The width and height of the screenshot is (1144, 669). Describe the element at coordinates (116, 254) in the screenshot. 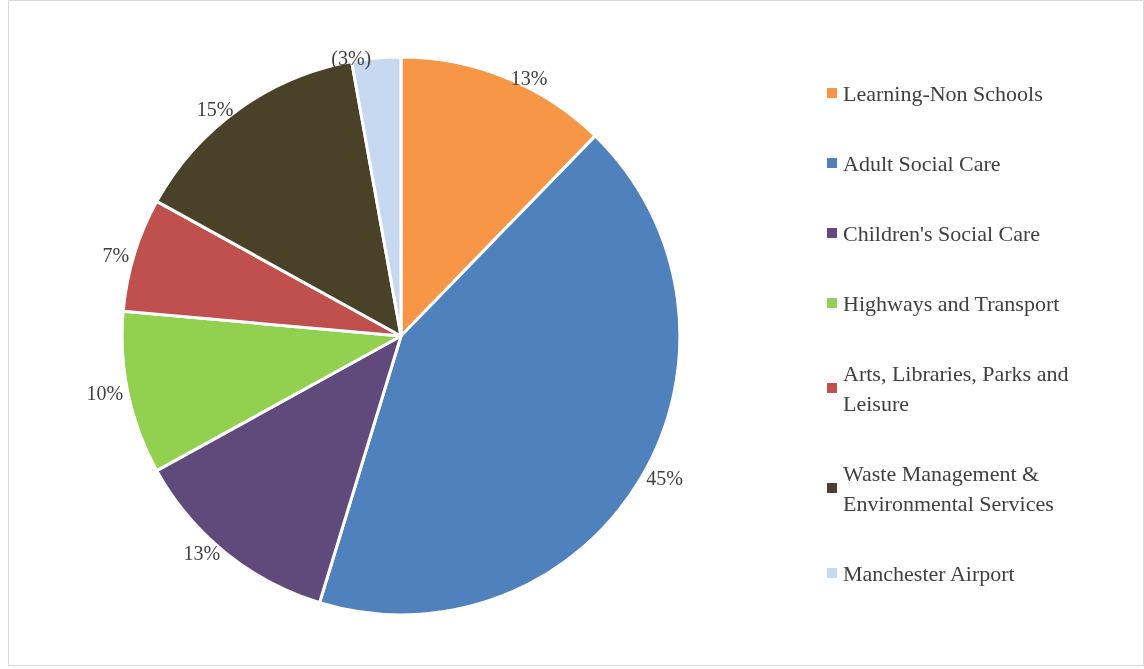

I see `data-label: 7%` at that location.